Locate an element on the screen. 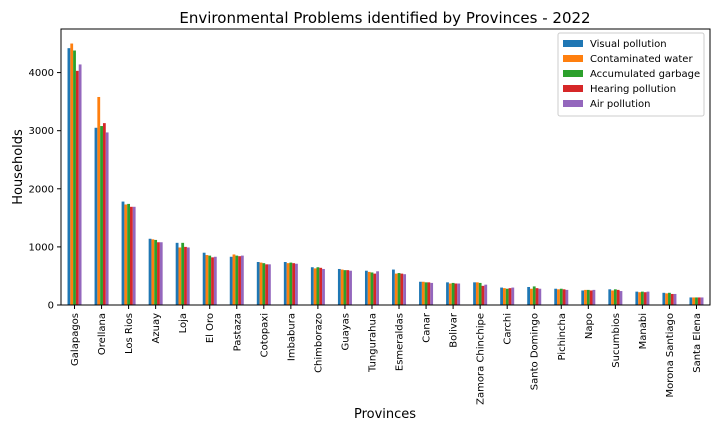 This screenshot has width=720, height=432. y-tick-label: 3000 is located at coordinates (41, 131).